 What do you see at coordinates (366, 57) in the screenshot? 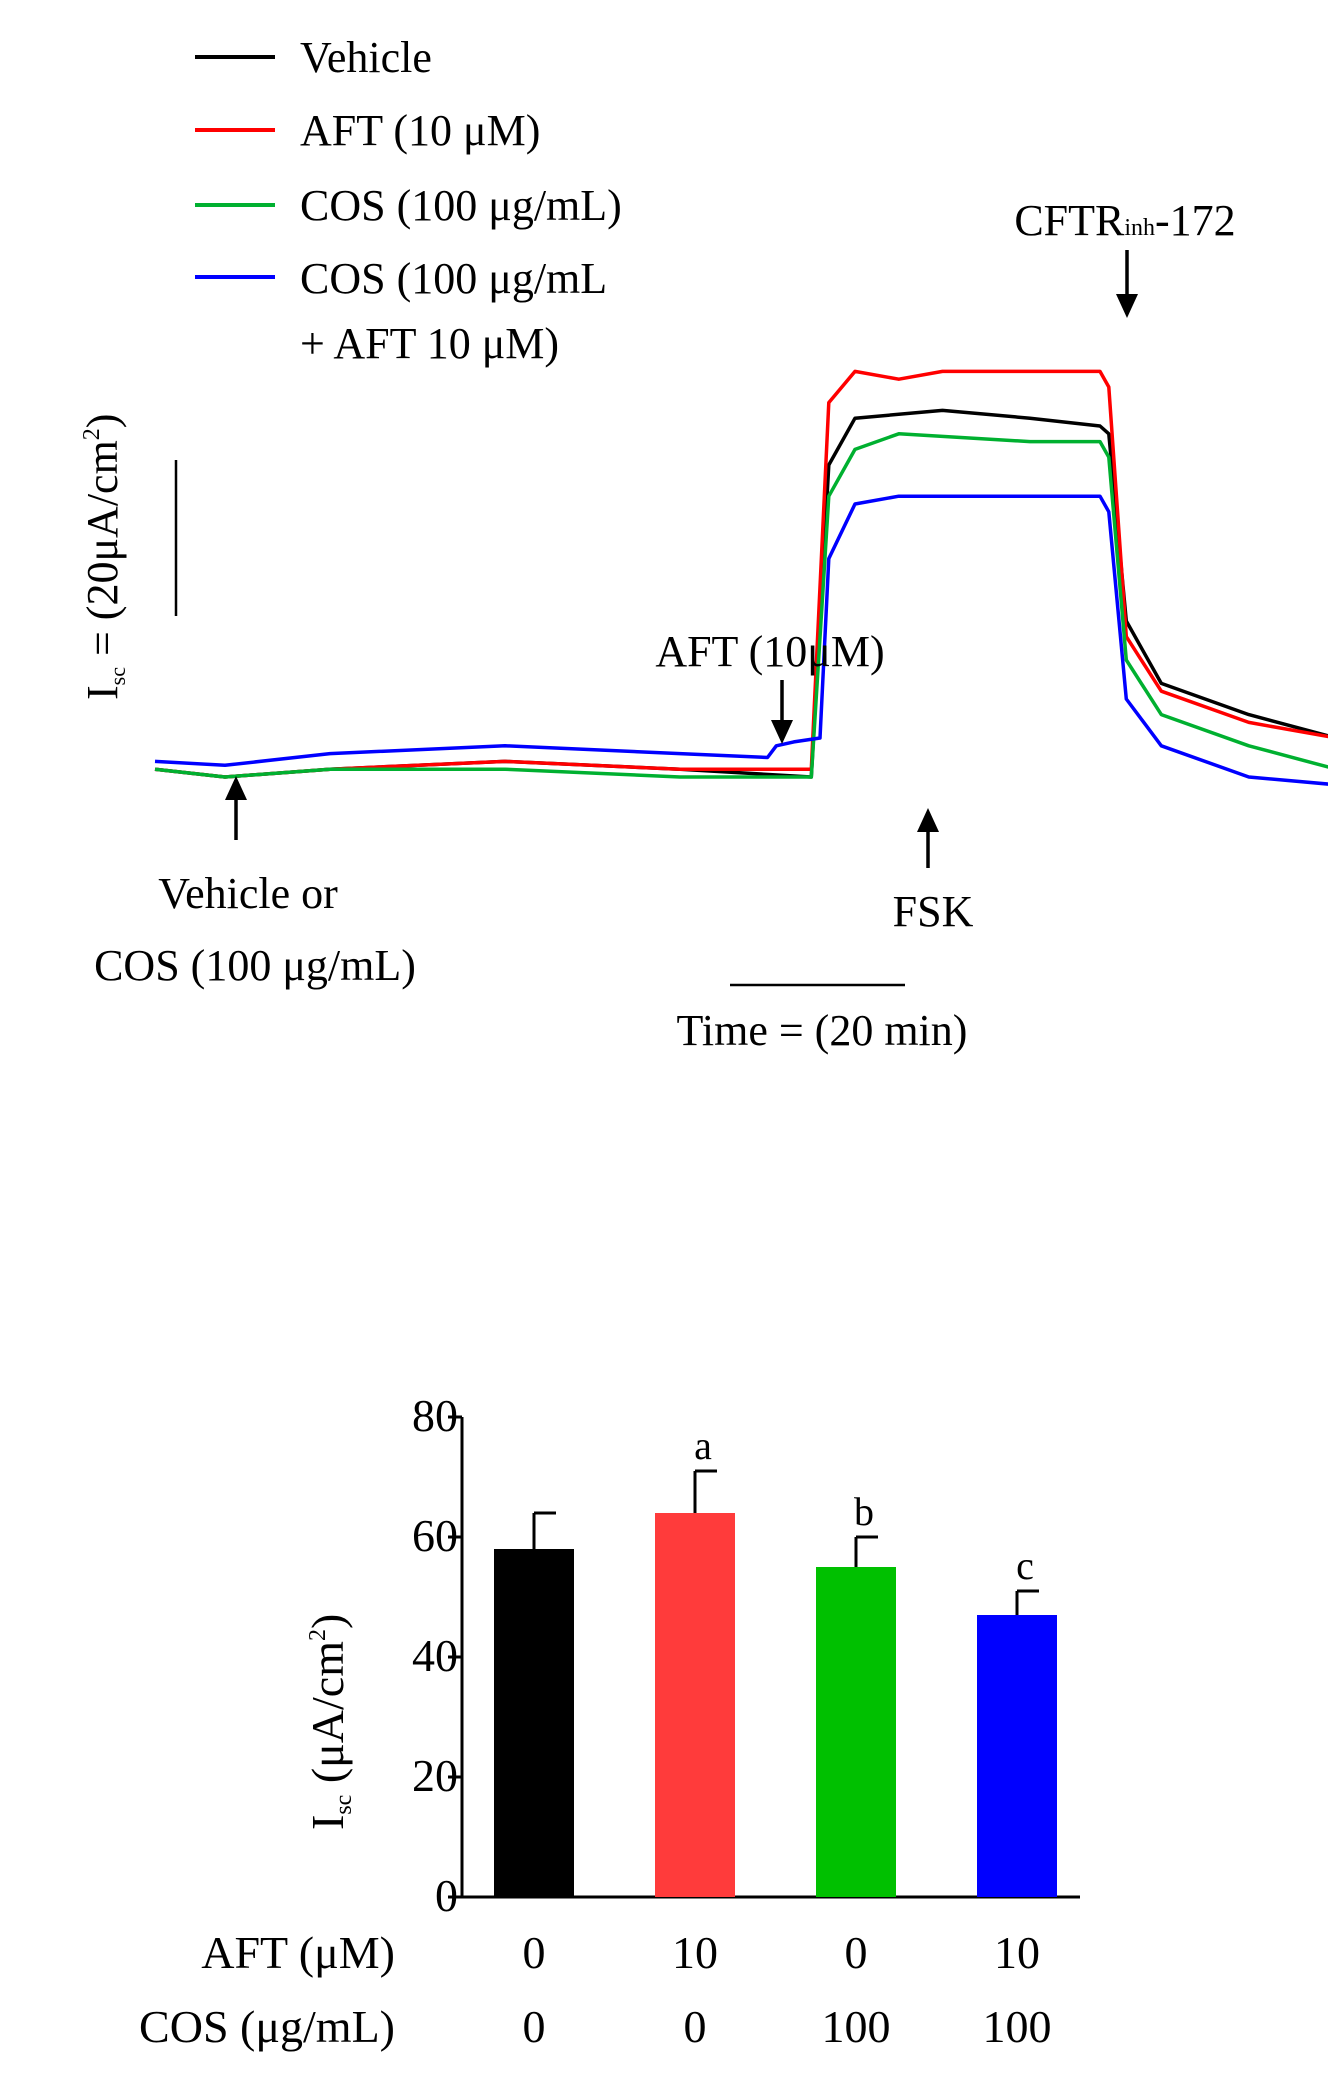
I see `legend-label-vehicle: Vehicle` at bounding box center [366, 57].